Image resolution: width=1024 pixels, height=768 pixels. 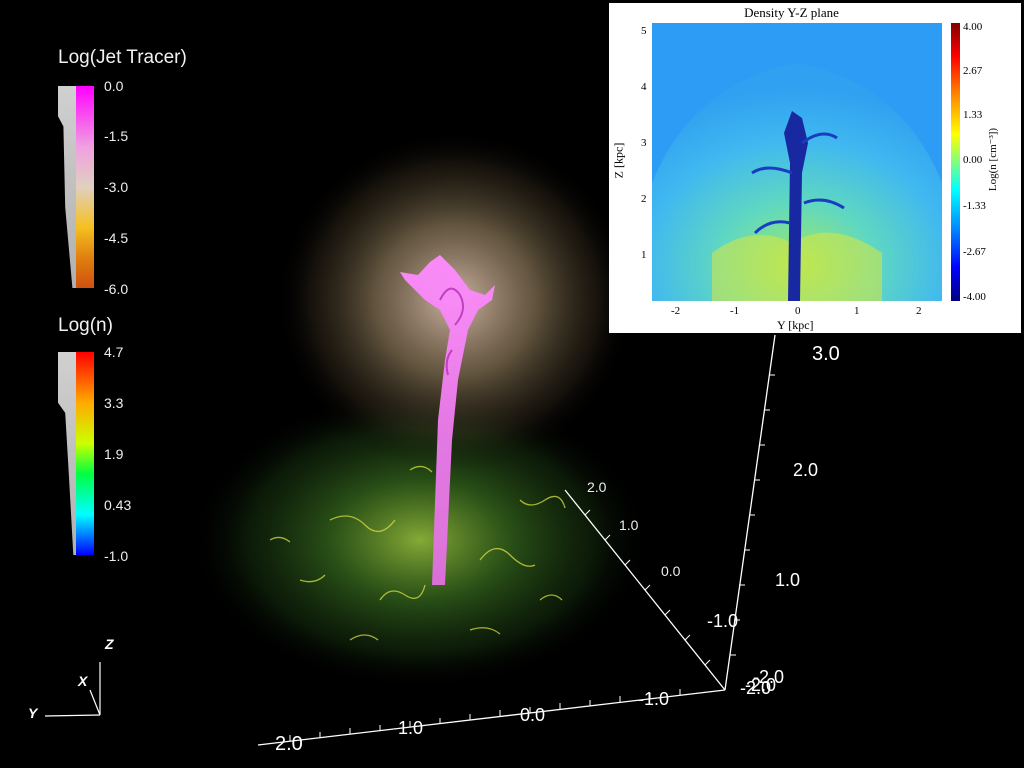 I want to click on inset-cbtick-6: -4.00, so click(x=974, y=297).